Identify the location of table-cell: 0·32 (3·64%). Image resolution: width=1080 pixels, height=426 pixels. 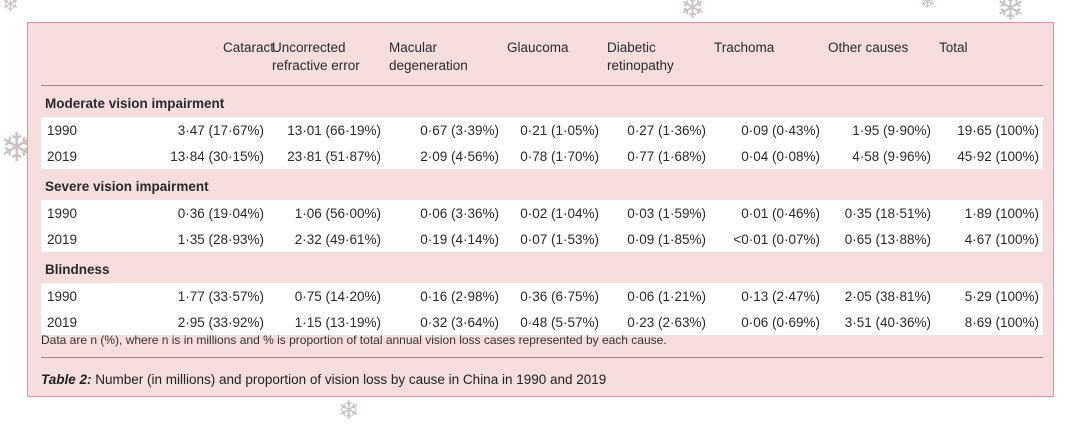
(444, 322).